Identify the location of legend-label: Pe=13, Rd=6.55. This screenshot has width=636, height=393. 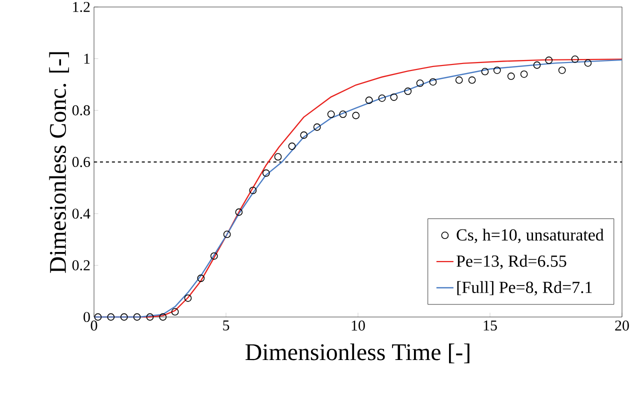
(511, 262).